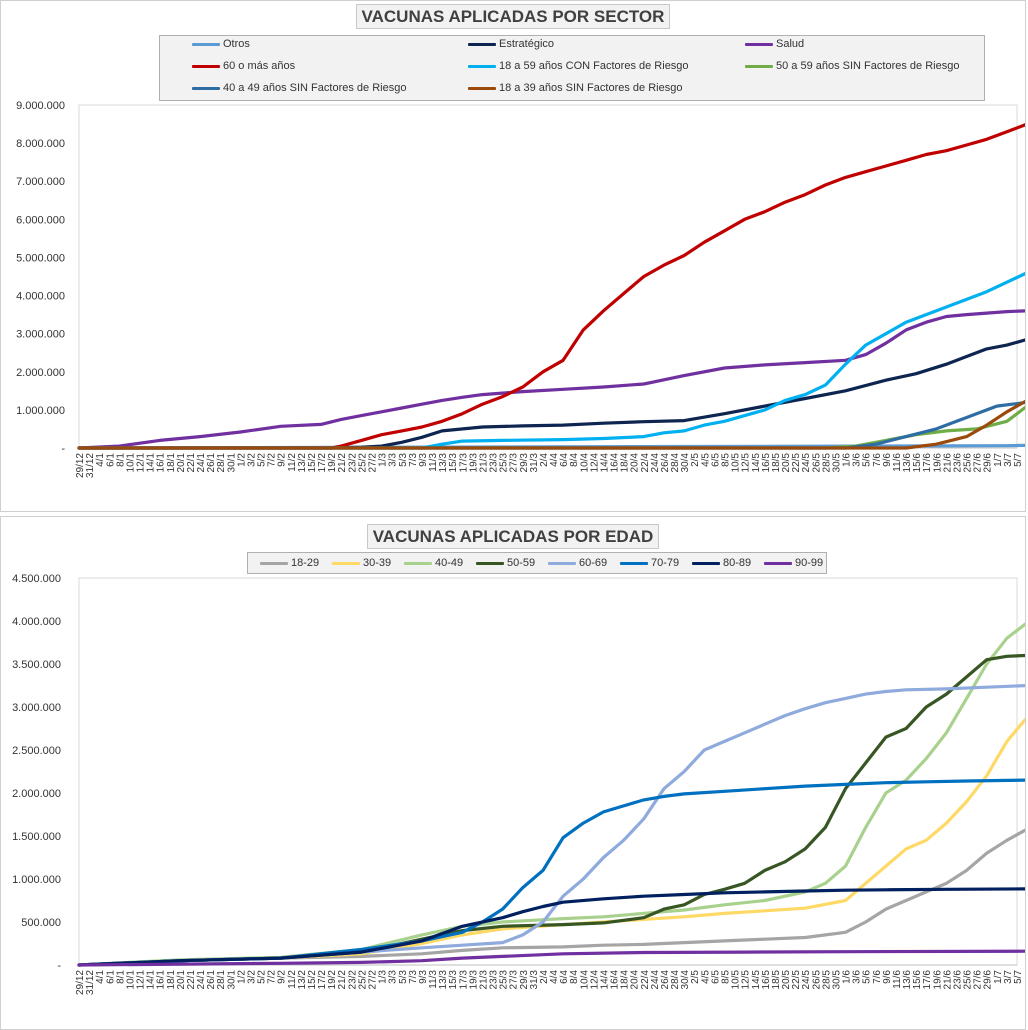  I want to click on x-tick-label: 2/5, so click(695, 977).